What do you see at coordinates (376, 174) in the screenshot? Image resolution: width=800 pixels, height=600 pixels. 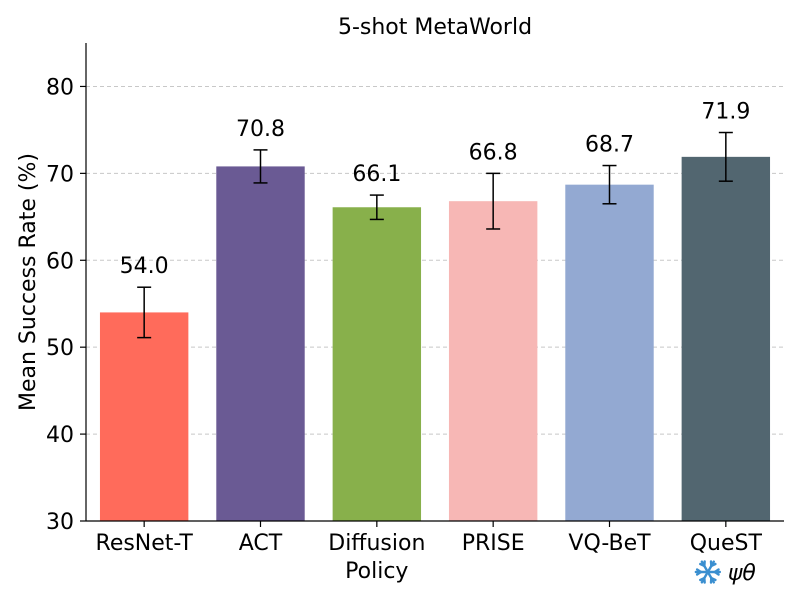 I see `data-label: 66.1` at bounding box center [376, 174].